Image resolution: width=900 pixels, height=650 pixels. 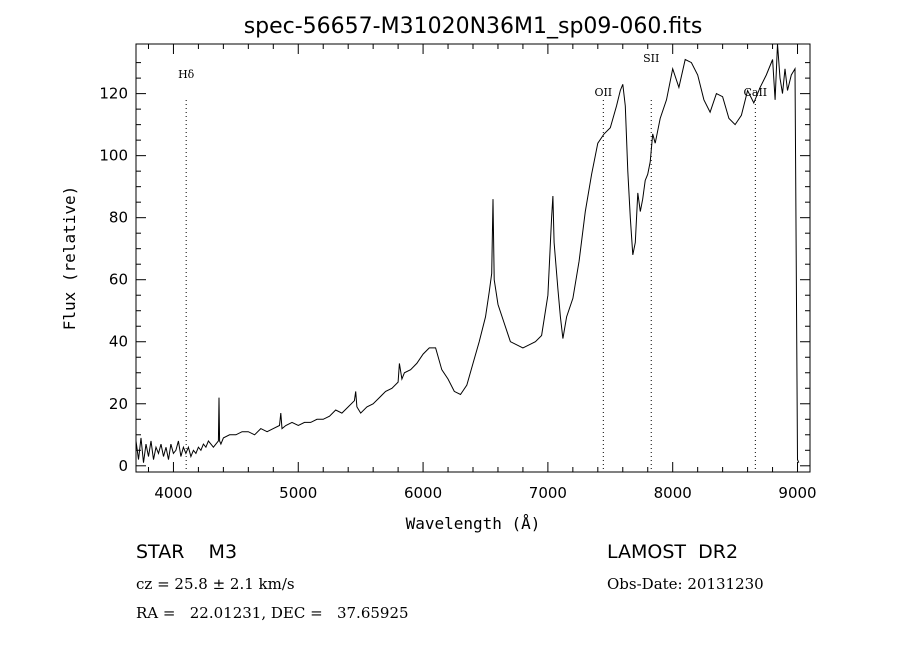 I want to click on line-marker-label: CaII, so click(x=755, y=92).